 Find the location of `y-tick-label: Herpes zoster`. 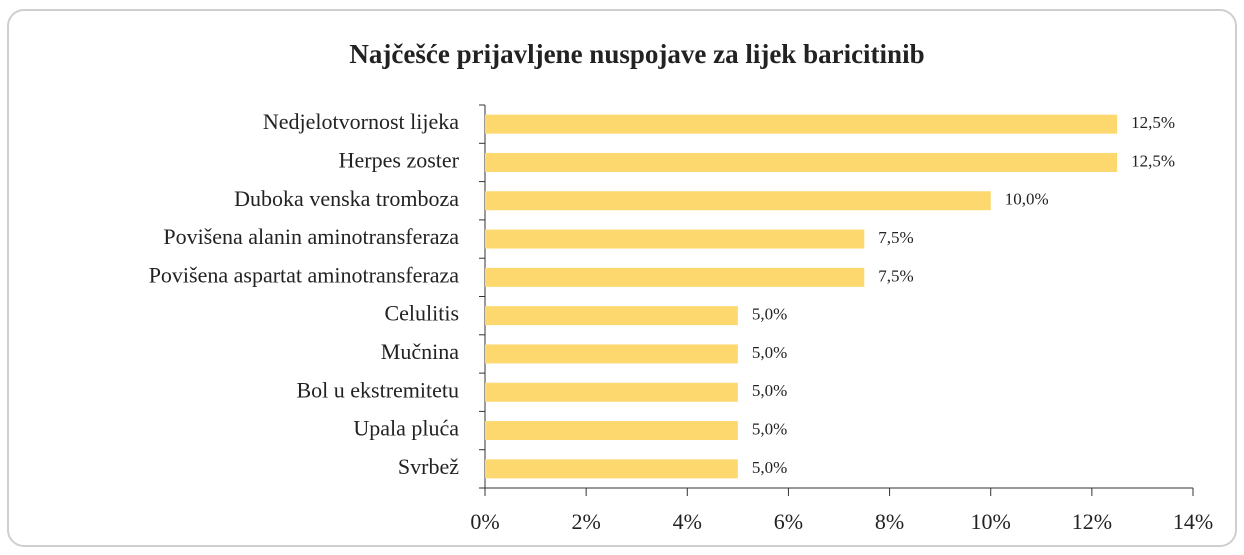

y-tick-label: Herpes zoster is located at coordinates (399, 159).